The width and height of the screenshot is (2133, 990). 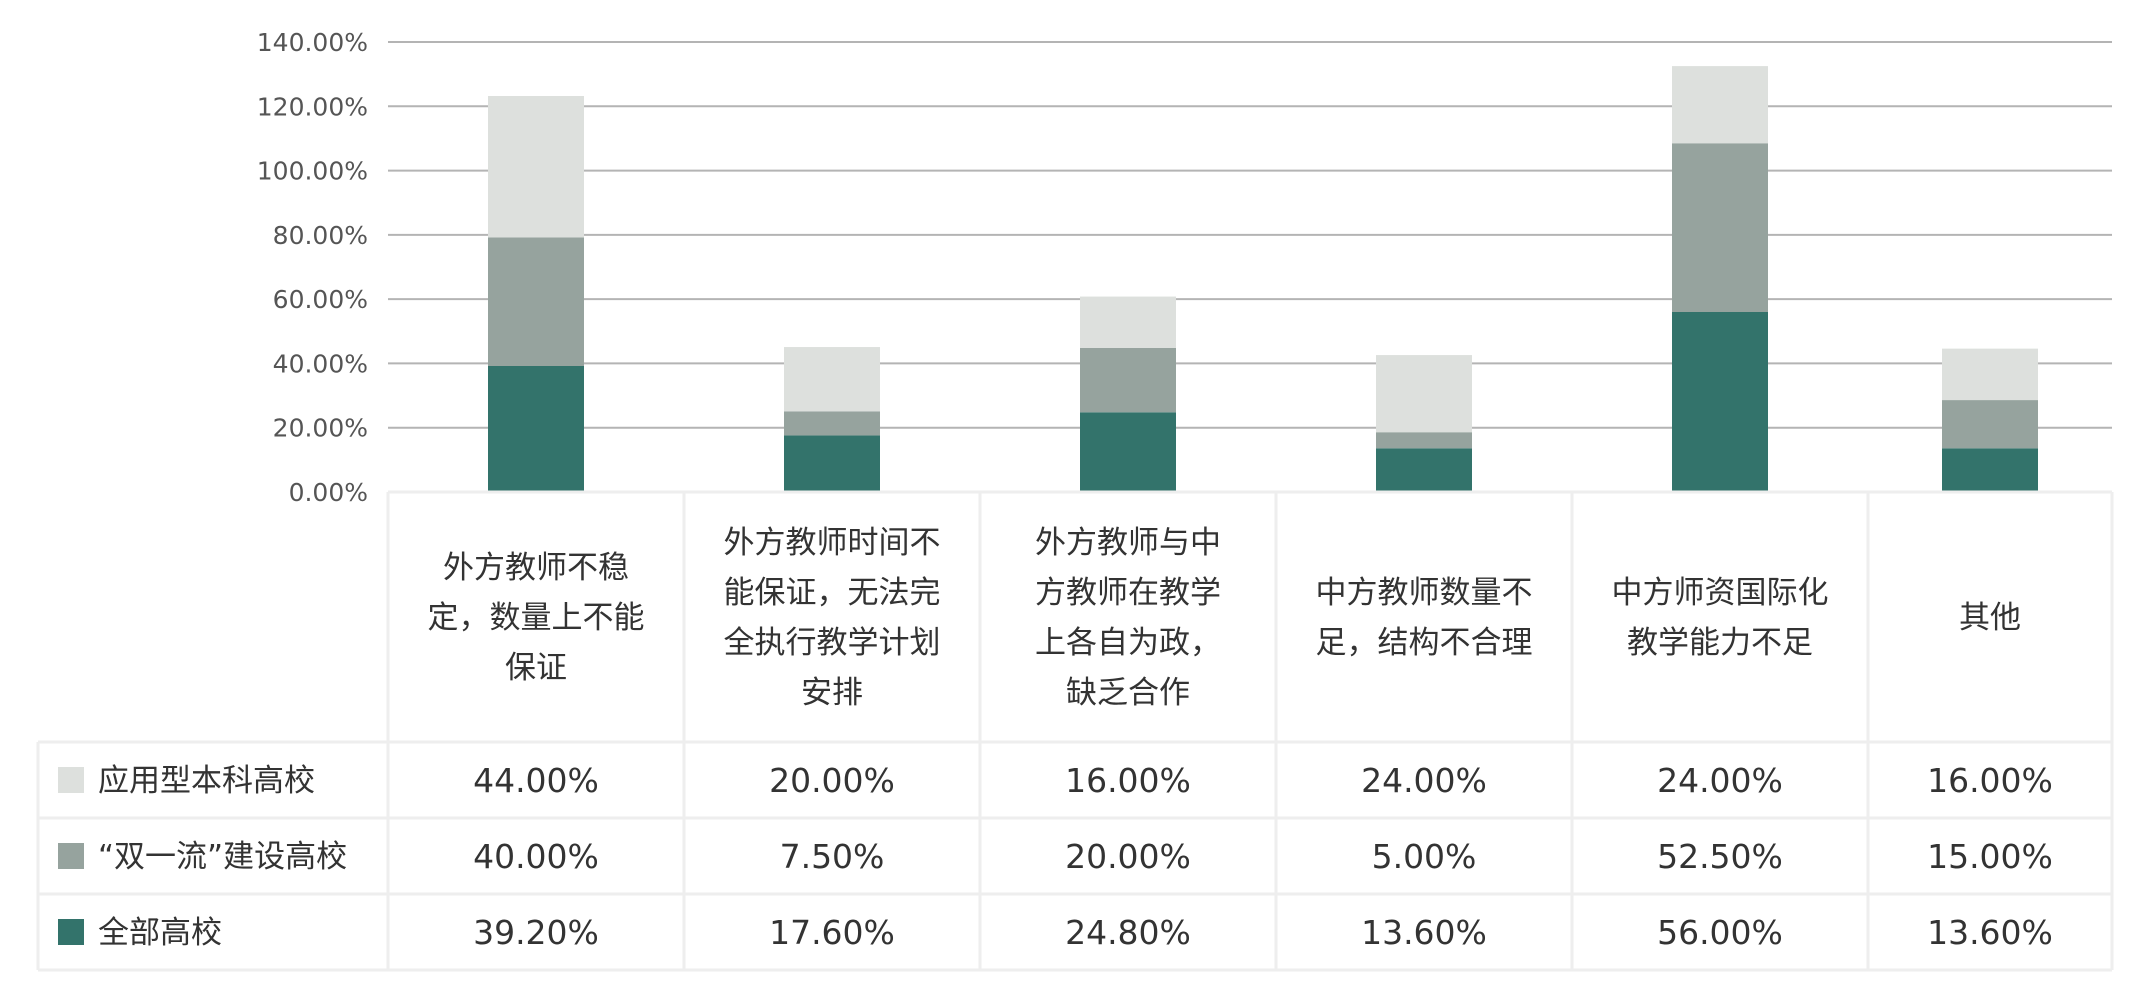 What do you see at coordinates (320, 299) in the screenshot?
I see `y-tick-label: 60.00%` at bounding box center [320, 299].